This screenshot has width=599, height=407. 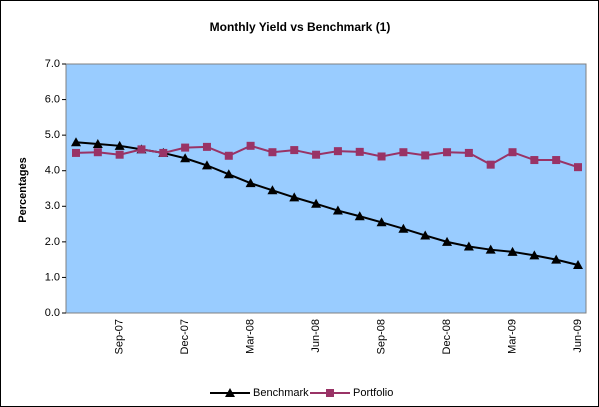 What do you see at coordinates (52, 242) in the screenshot?
I see `y-tick-label: 2.0` at bounding box center [52, 242].